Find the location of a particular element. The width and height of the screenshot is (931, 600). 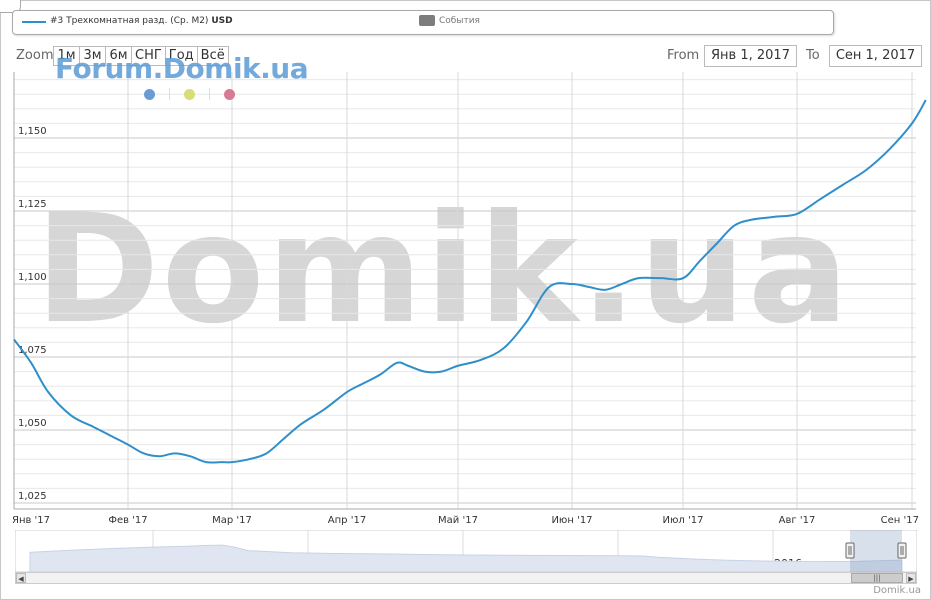

zoom-ytd-button: СНГ is located at coordinates (148, 56).